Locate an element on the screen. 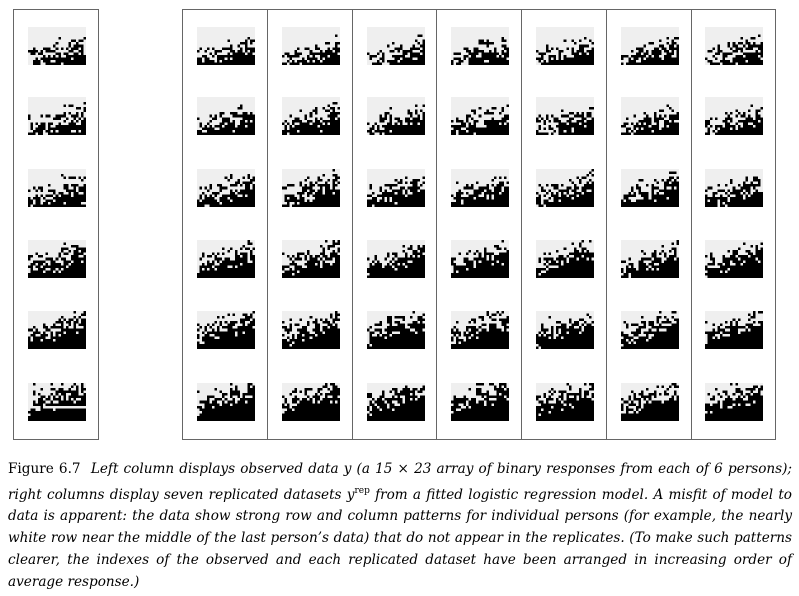  observed-data-frame is located at coordinates (56, 224).